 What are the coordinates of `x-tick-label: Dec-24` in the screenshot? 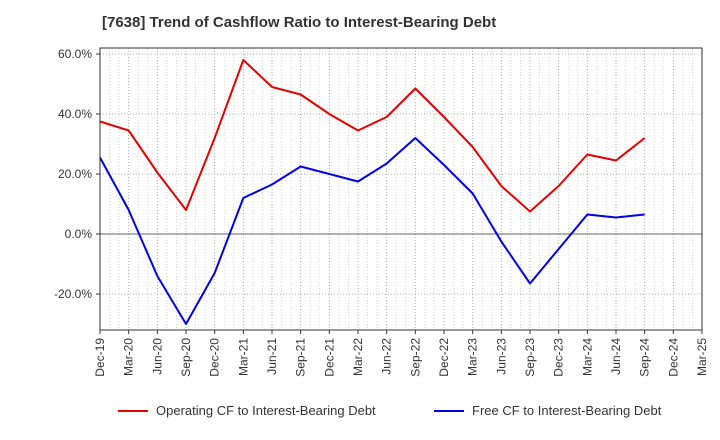 It's located at (673, 357).